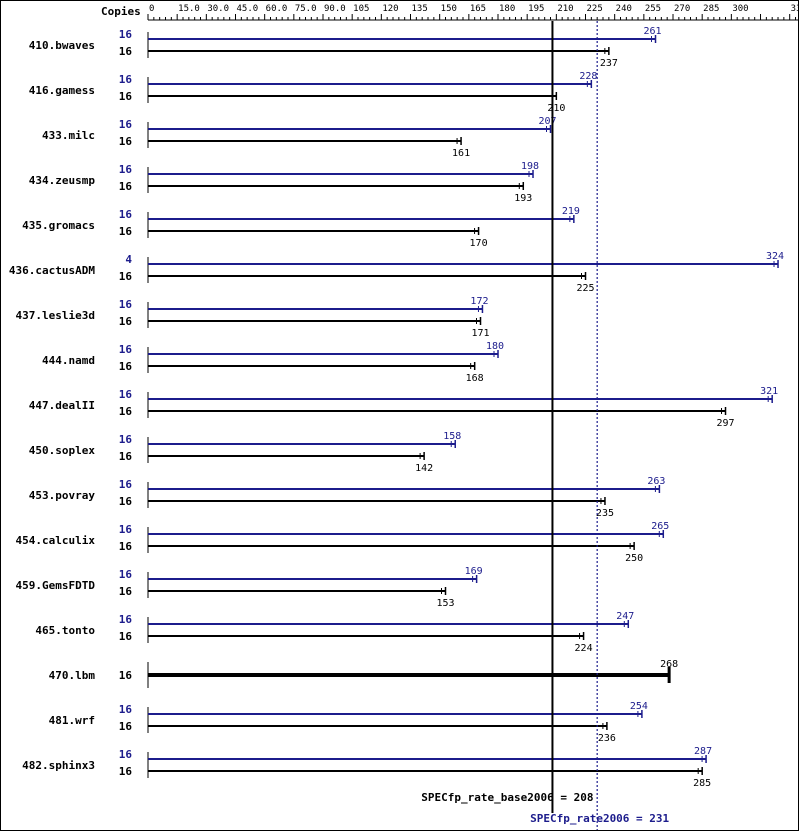  I want to click on data-label-base: 171, so click(480, 333).